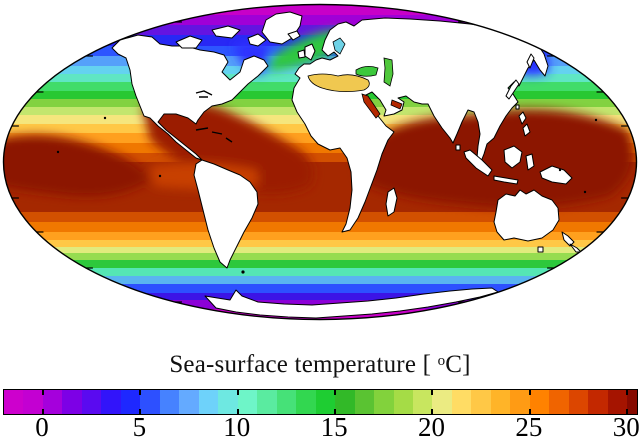 The width and height of the screenshot is (640, 444). I want to click on borneo, so click(513, 157).